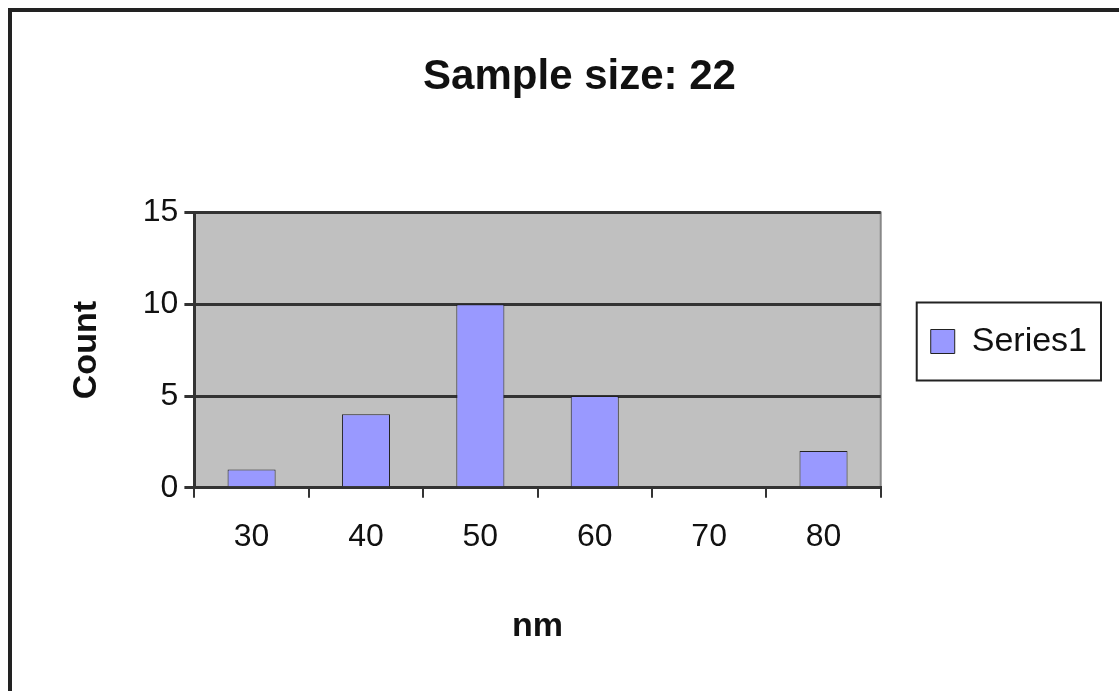 This screenshot has width=1119, height=691. What do you see at coordinates (160, 210) in the screenshot?
I see `y-tick-label: 15` at bounding box center [160, 210].